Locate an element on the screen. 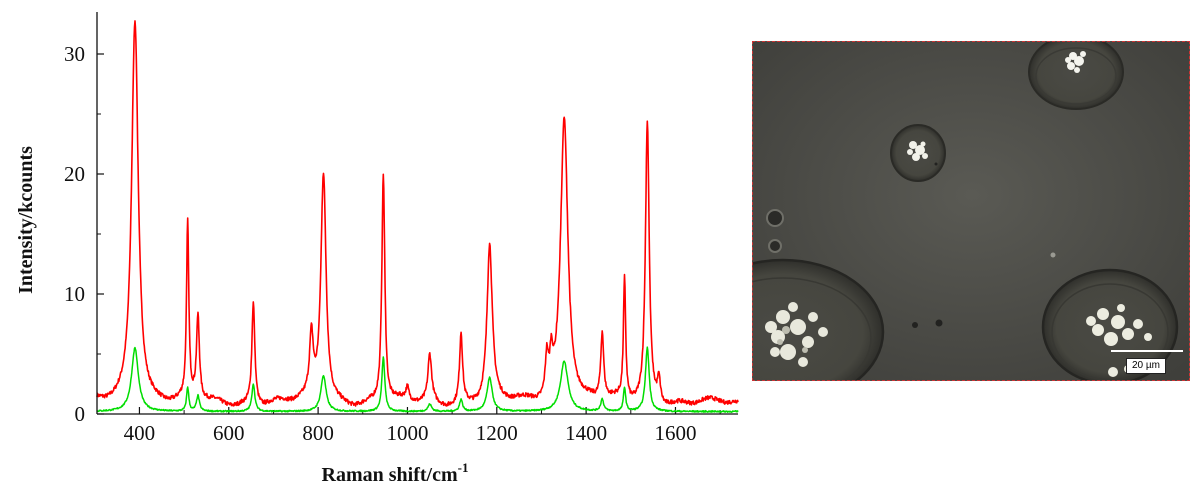 The width and height of the screenshot is (1191, 493). x-tick-label: 1000 is located at coordinates (407, 433).